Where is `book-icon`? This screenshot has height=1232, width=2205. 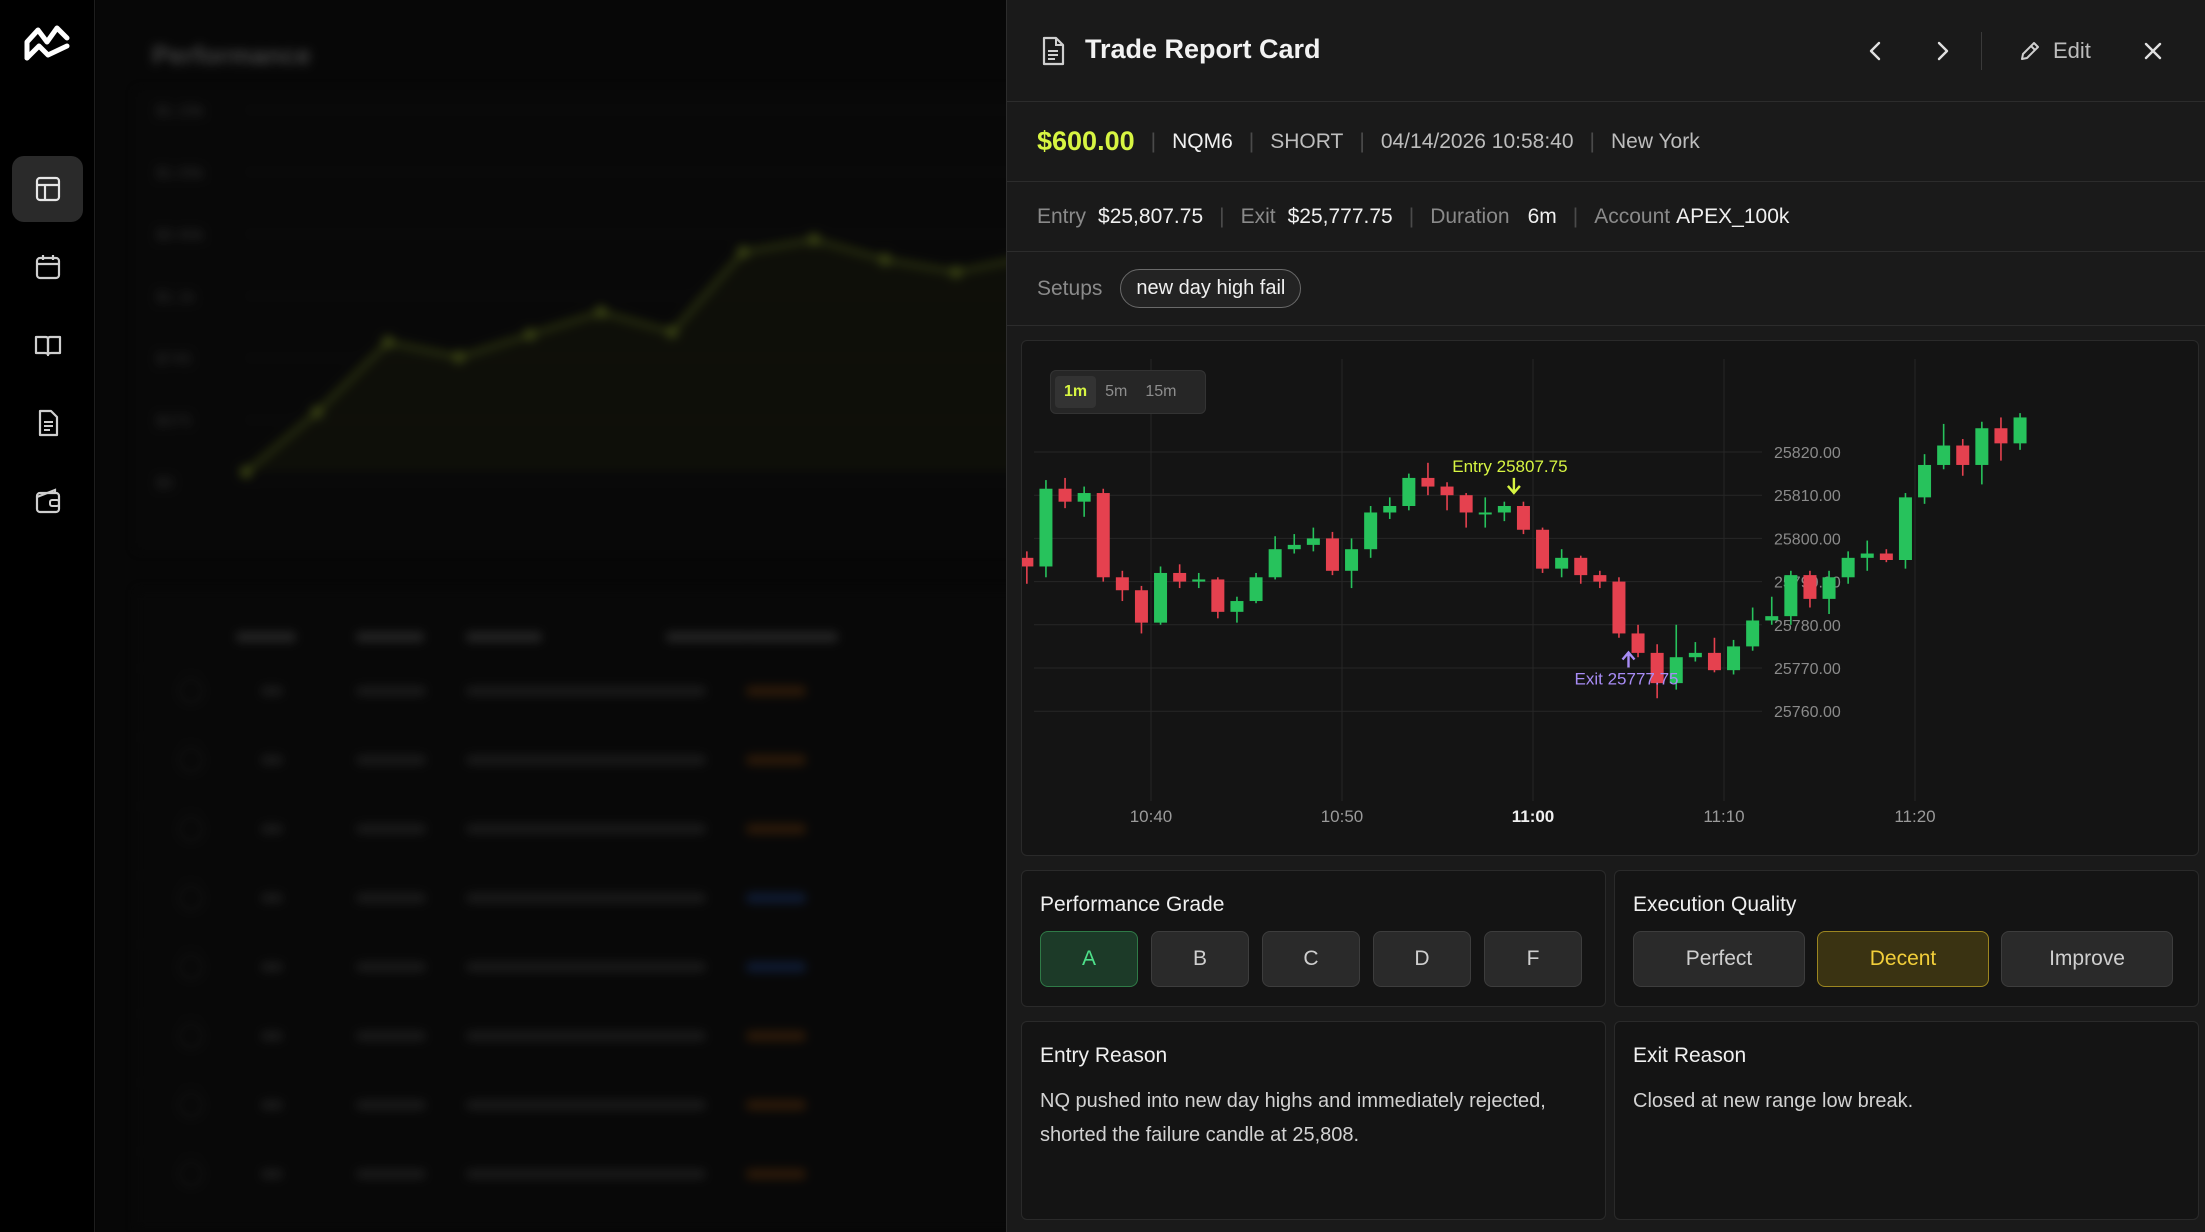 book-icon is located at coordinates (47, 346).